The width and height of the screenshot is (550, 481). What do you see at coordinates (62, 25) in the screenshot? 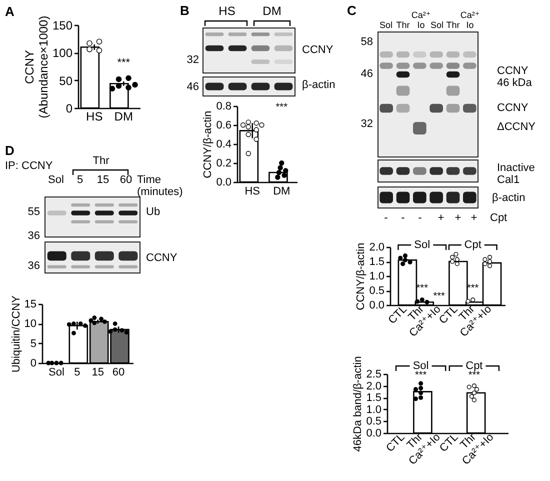
I see `y-tick-label: 150` at bounding box center [62, 25].